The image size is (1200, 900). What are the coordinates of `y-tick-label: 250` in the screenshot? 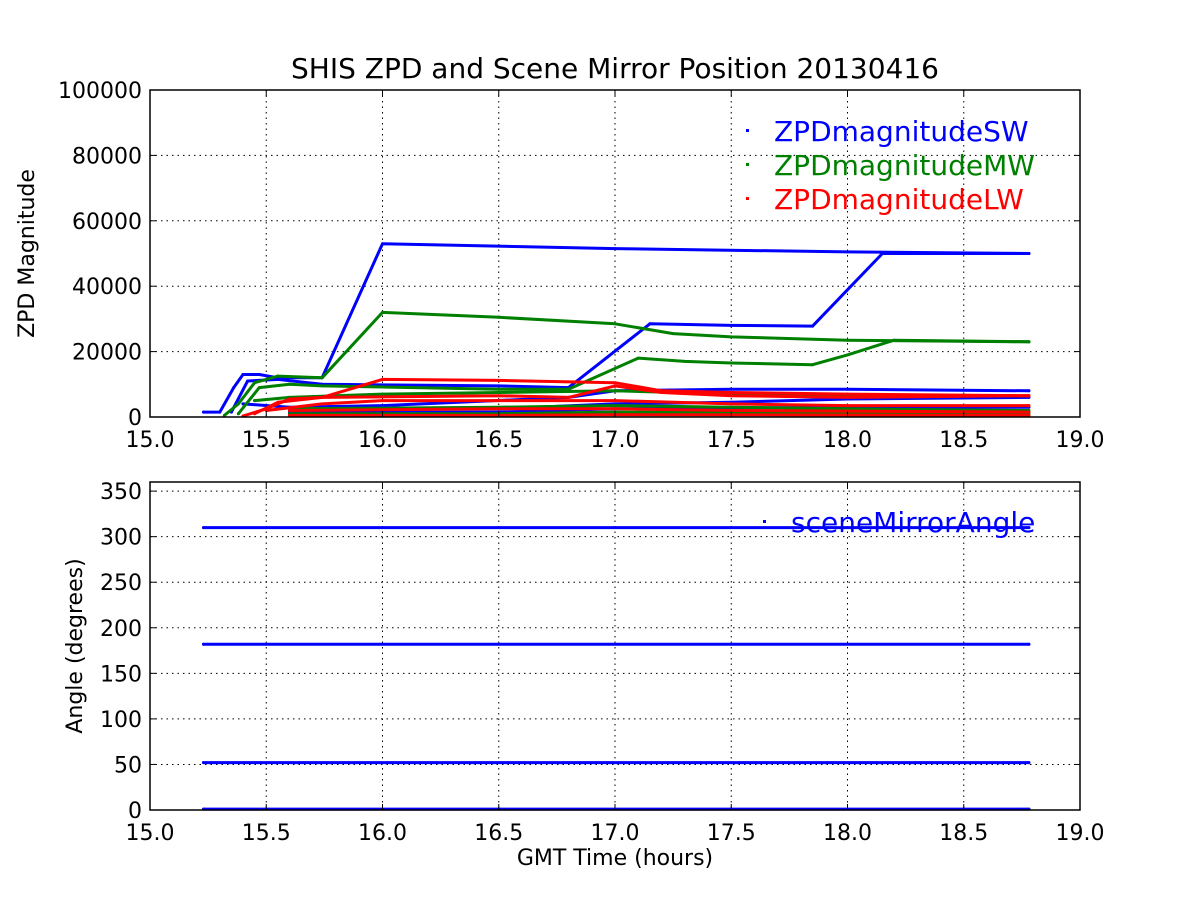 It's located at (121, 583).